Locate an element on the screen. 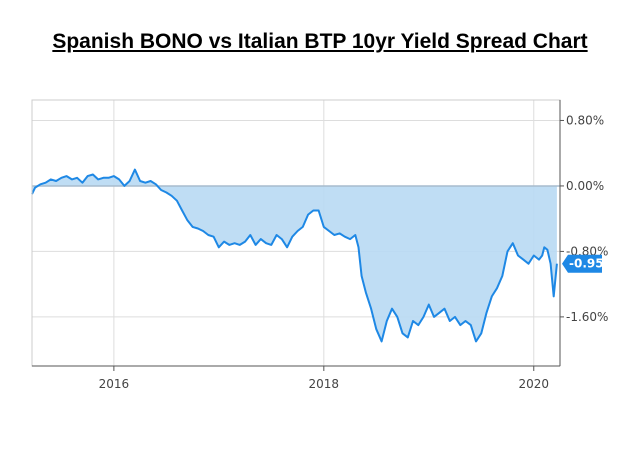  x-tick-label-2: 2020 is located at coordinates (533, 384).